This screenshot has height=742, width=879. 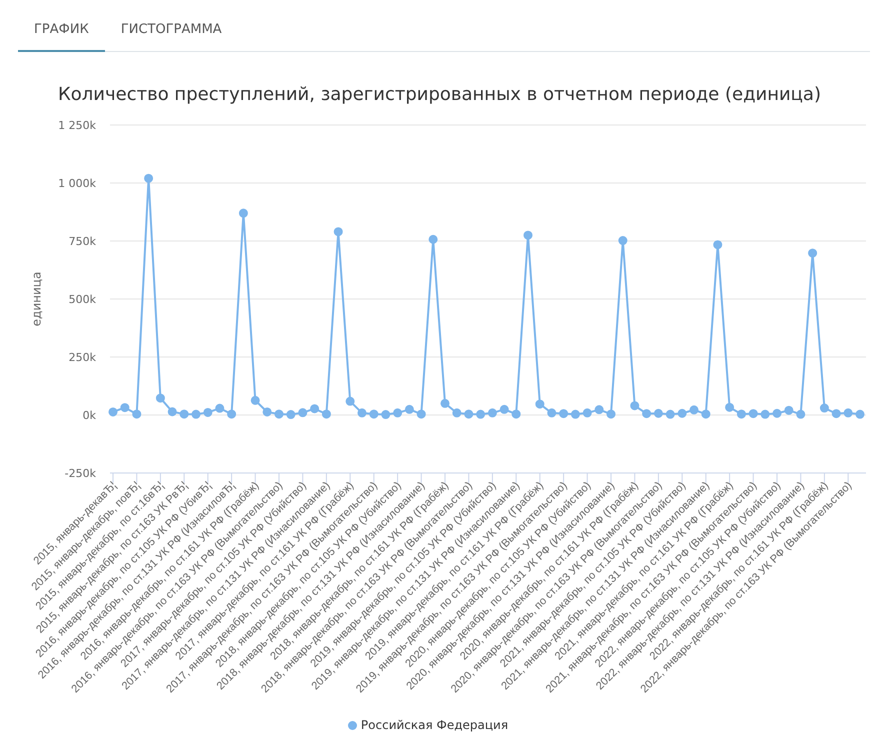 What do you see at coordinates (82, 357) in the screenshot?
I see `y-tick-label: 250k` at bounding box center [82, 357].